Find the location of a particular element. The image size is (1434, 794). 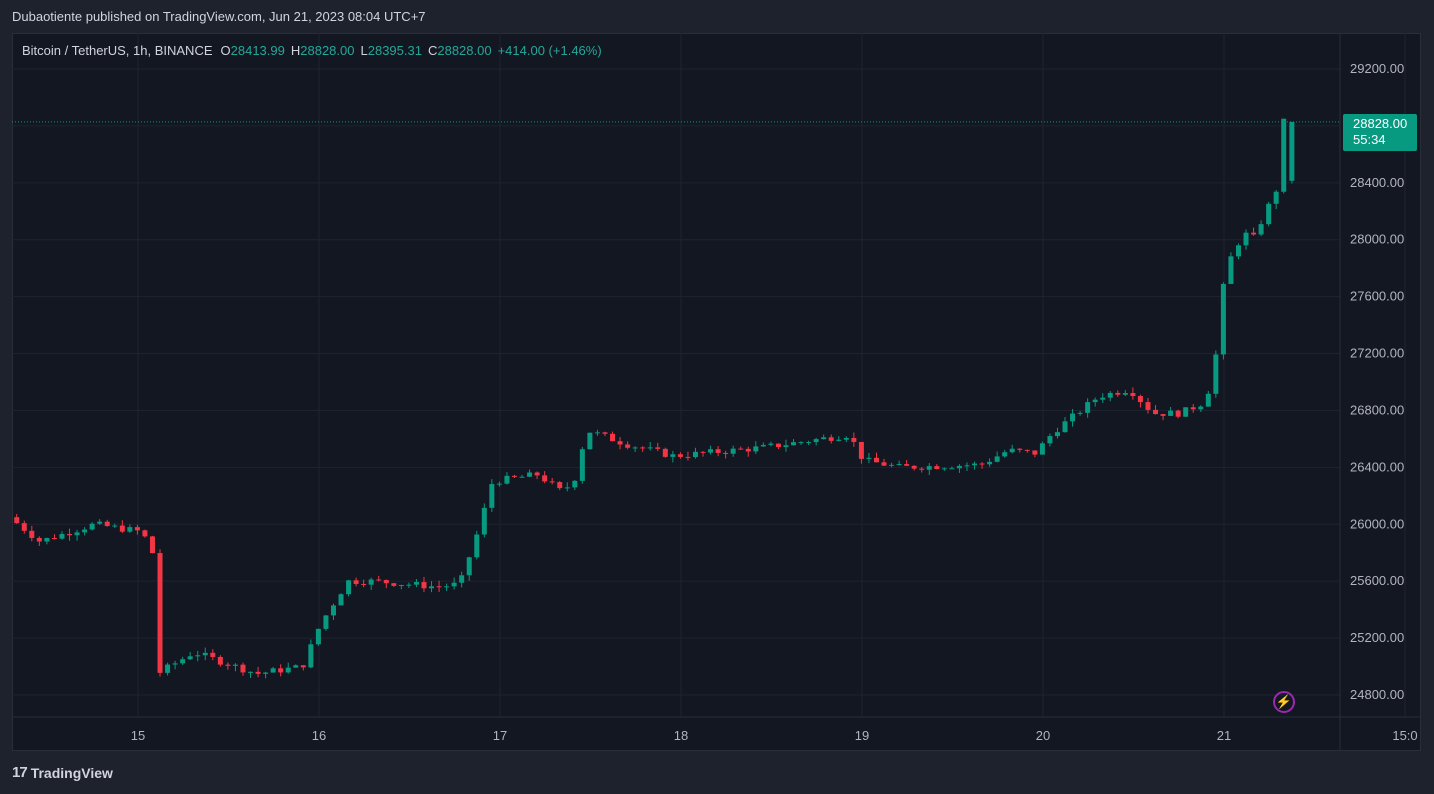

high-value: 28828.00 is located at coordinates (327, 50).